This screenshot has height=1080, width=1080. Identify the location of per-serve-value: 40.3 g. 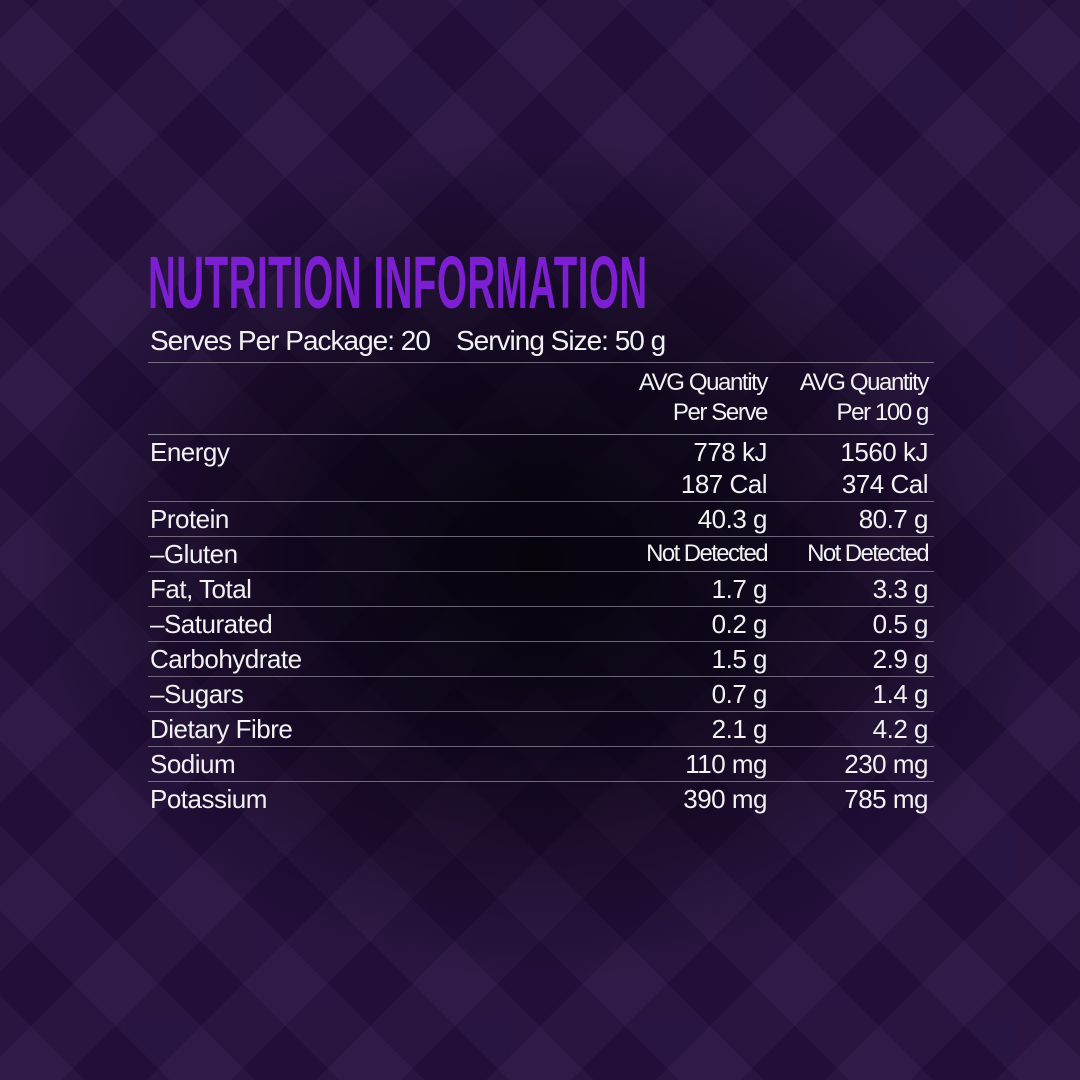
(732, 519).